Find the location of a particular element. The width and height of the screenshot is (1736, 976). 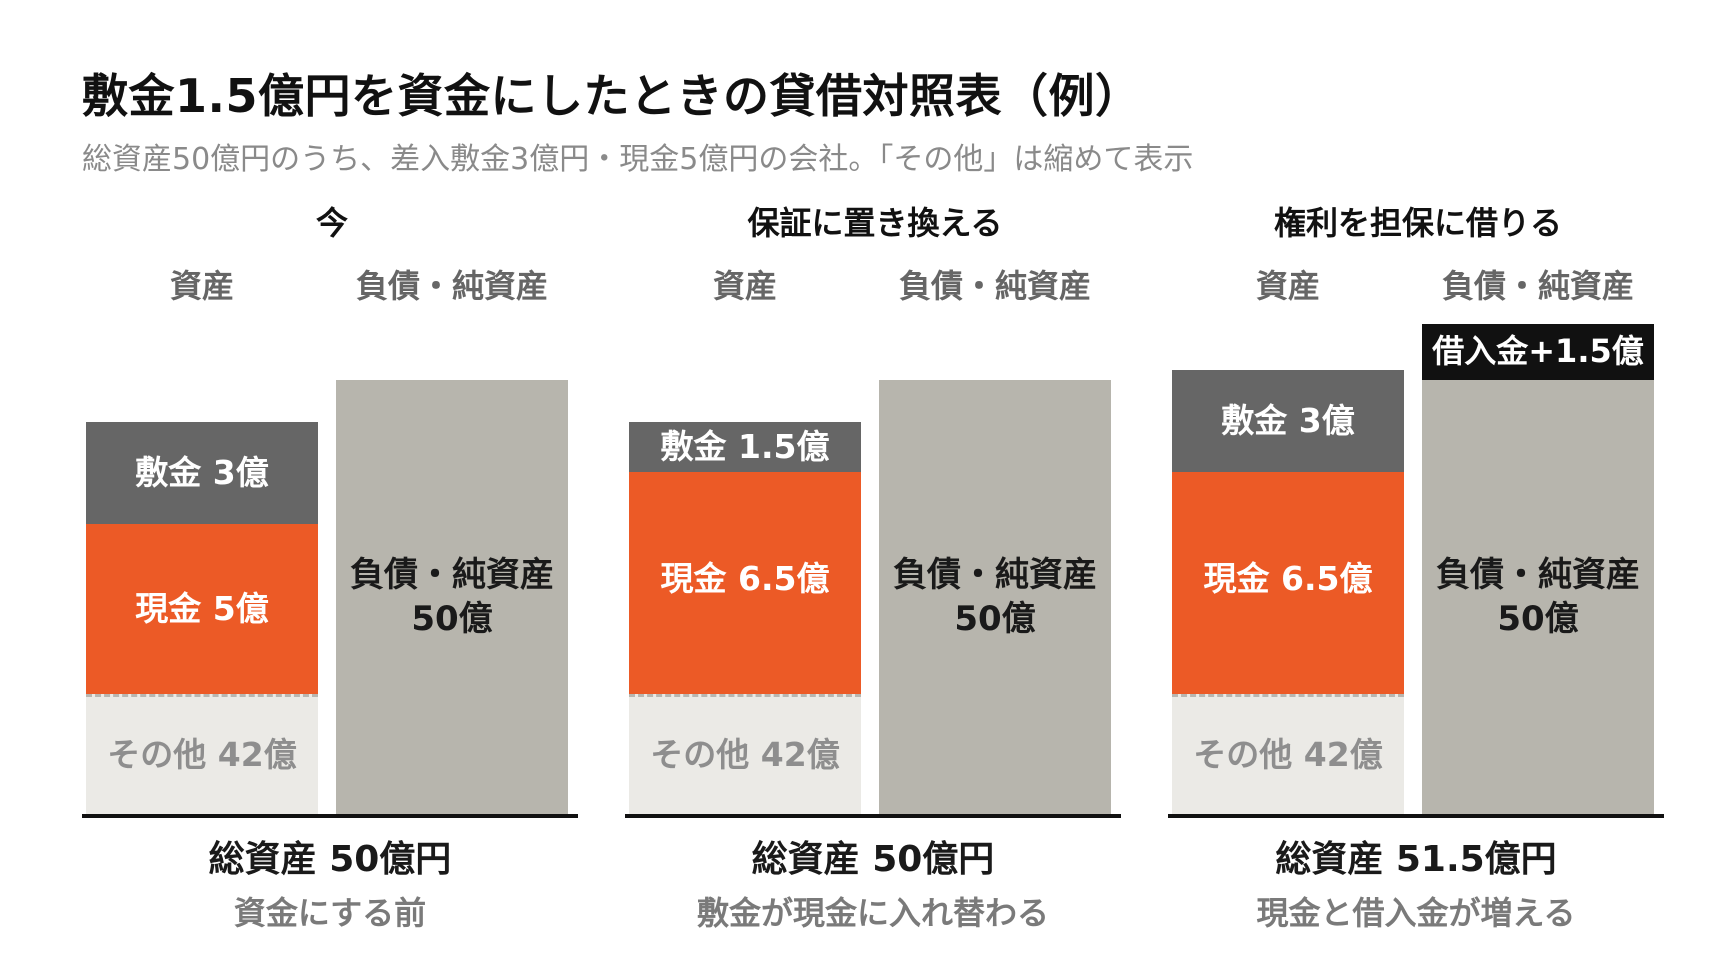

panel-note: 資金にする前 is located at coordinates (330, 913).